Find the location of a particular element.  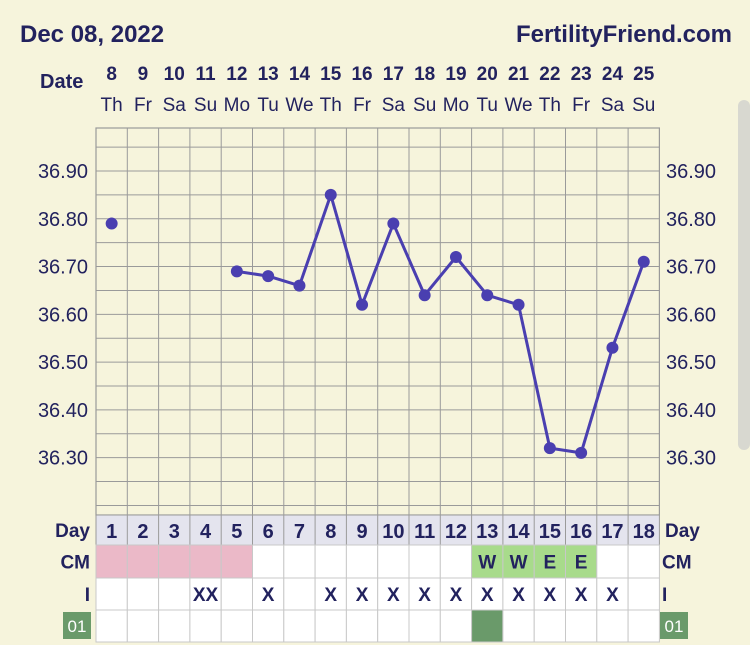

y-tick-right: 36.90 is located at coordinates (691, 172).